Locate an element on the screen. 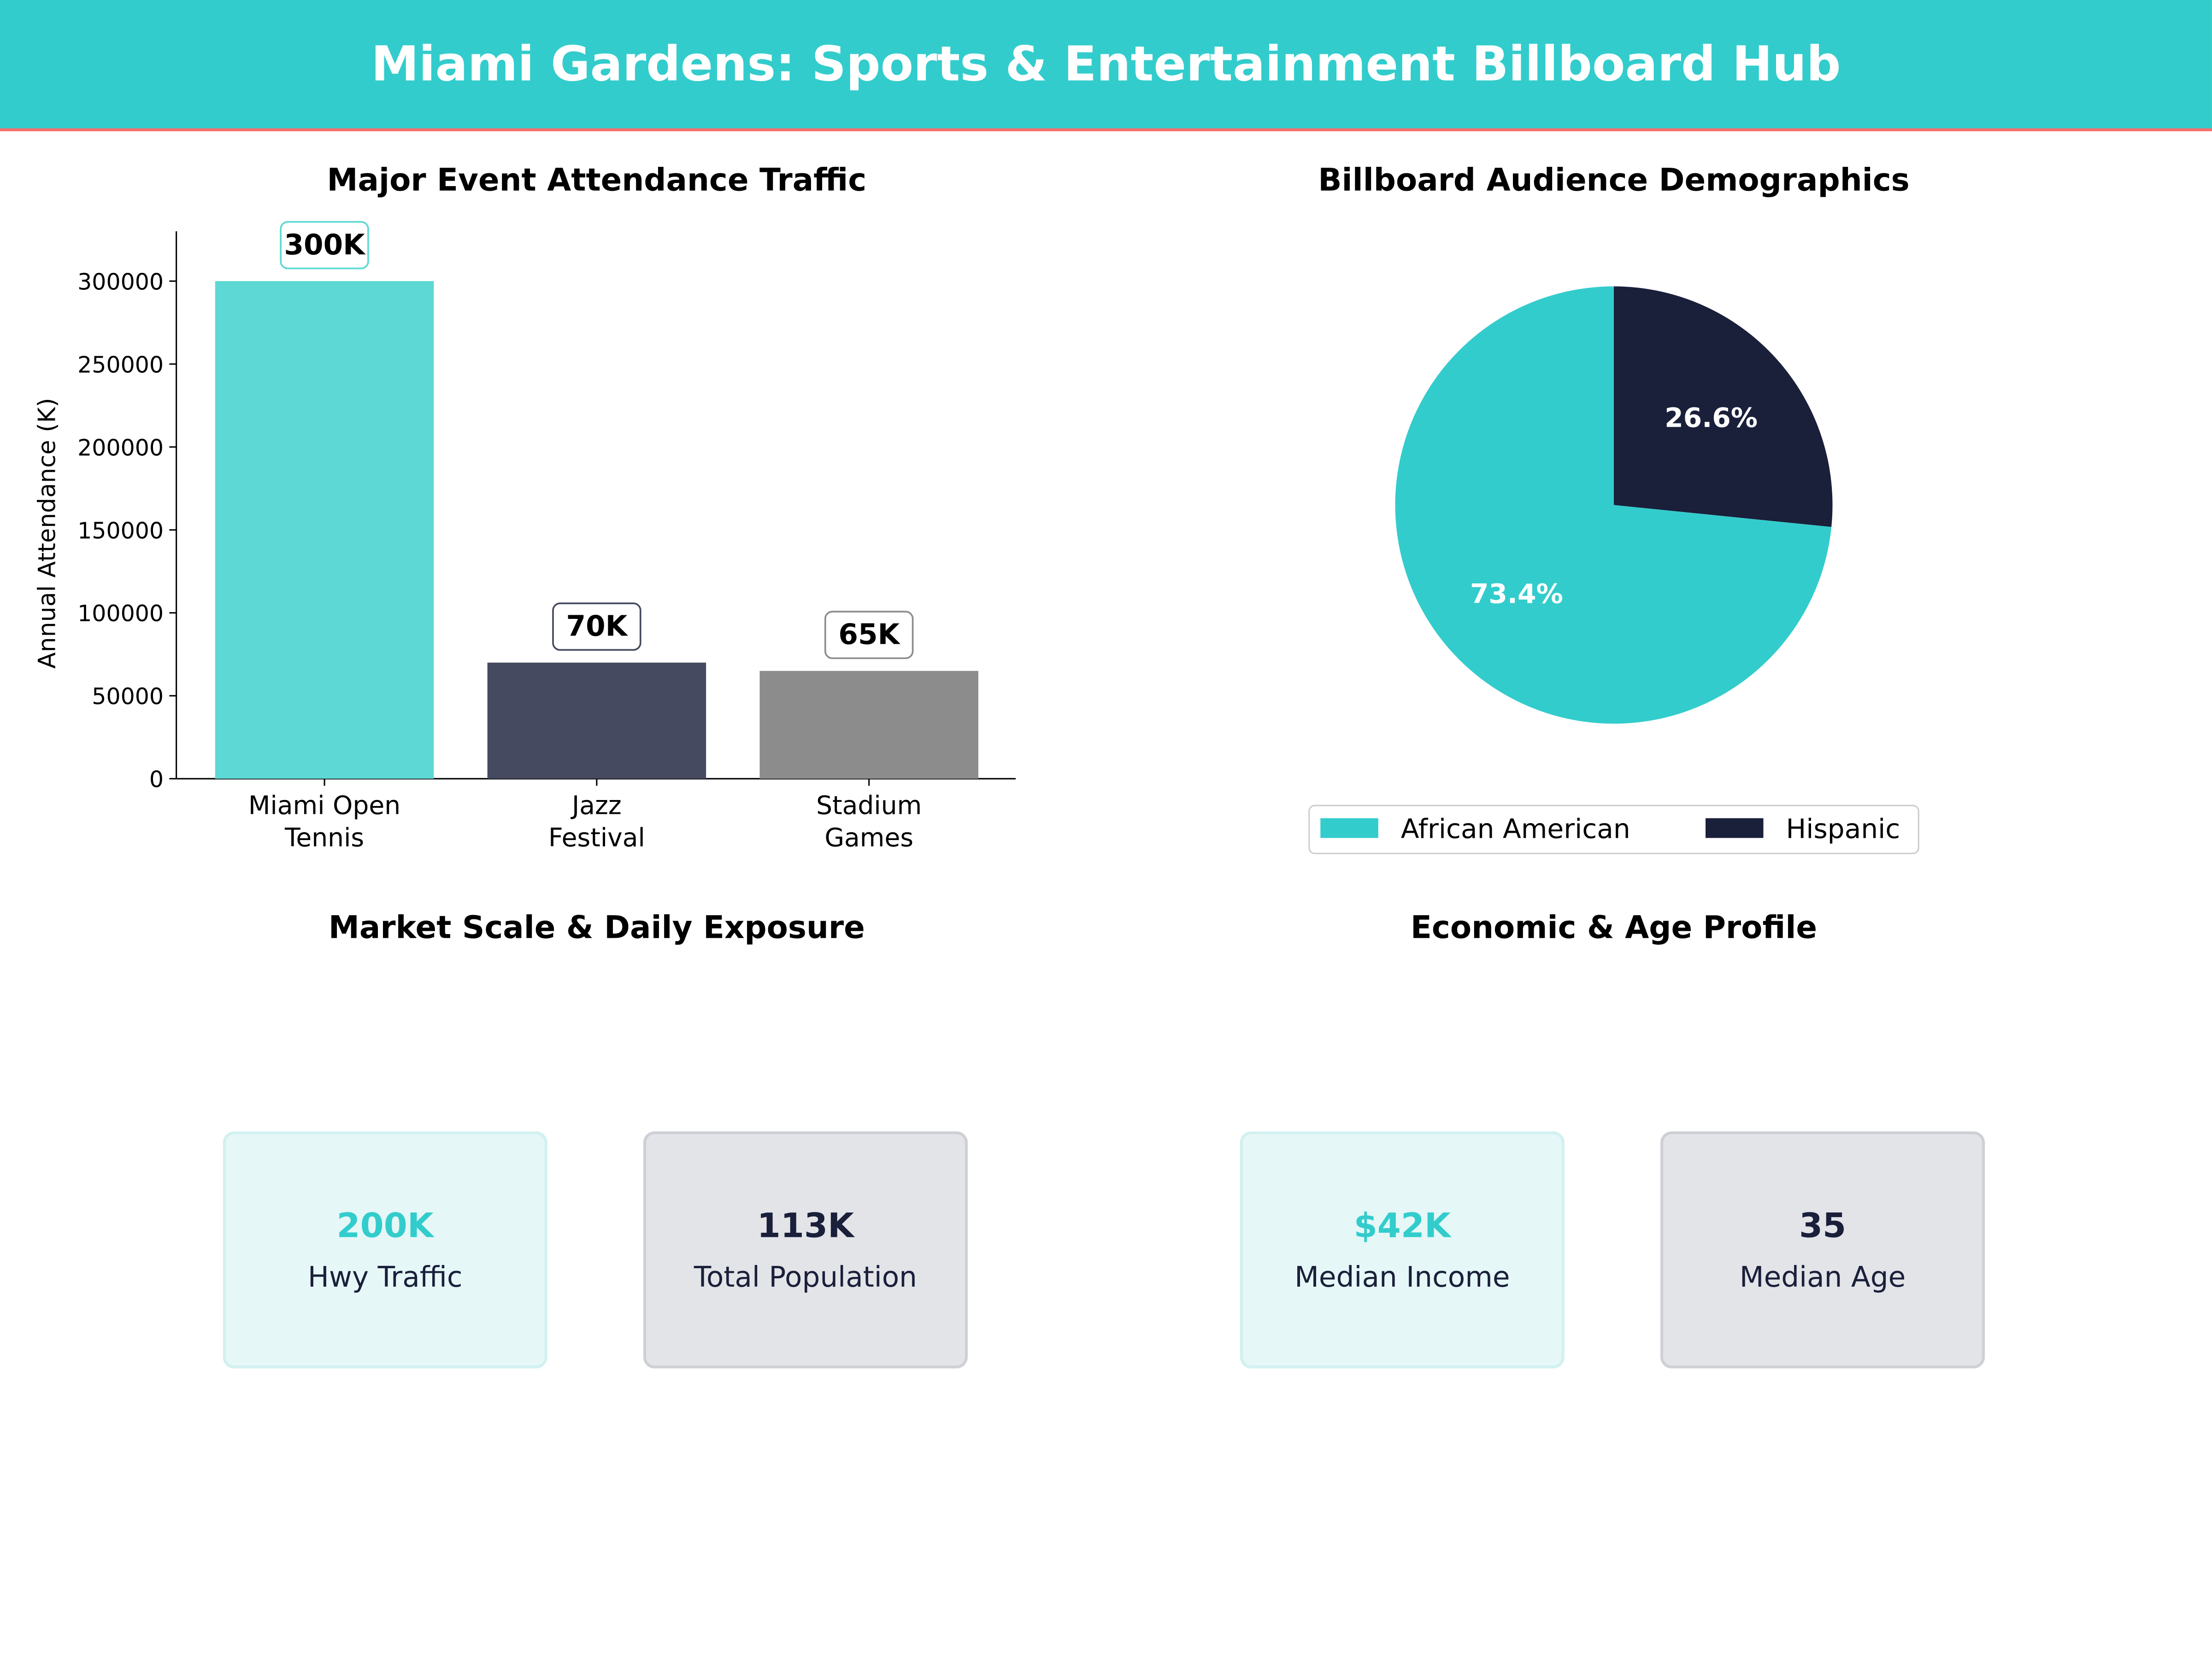 This screenshot has width=2212, height=1659. kpi-label: Median Age is located at coordinates (1822, 1276).